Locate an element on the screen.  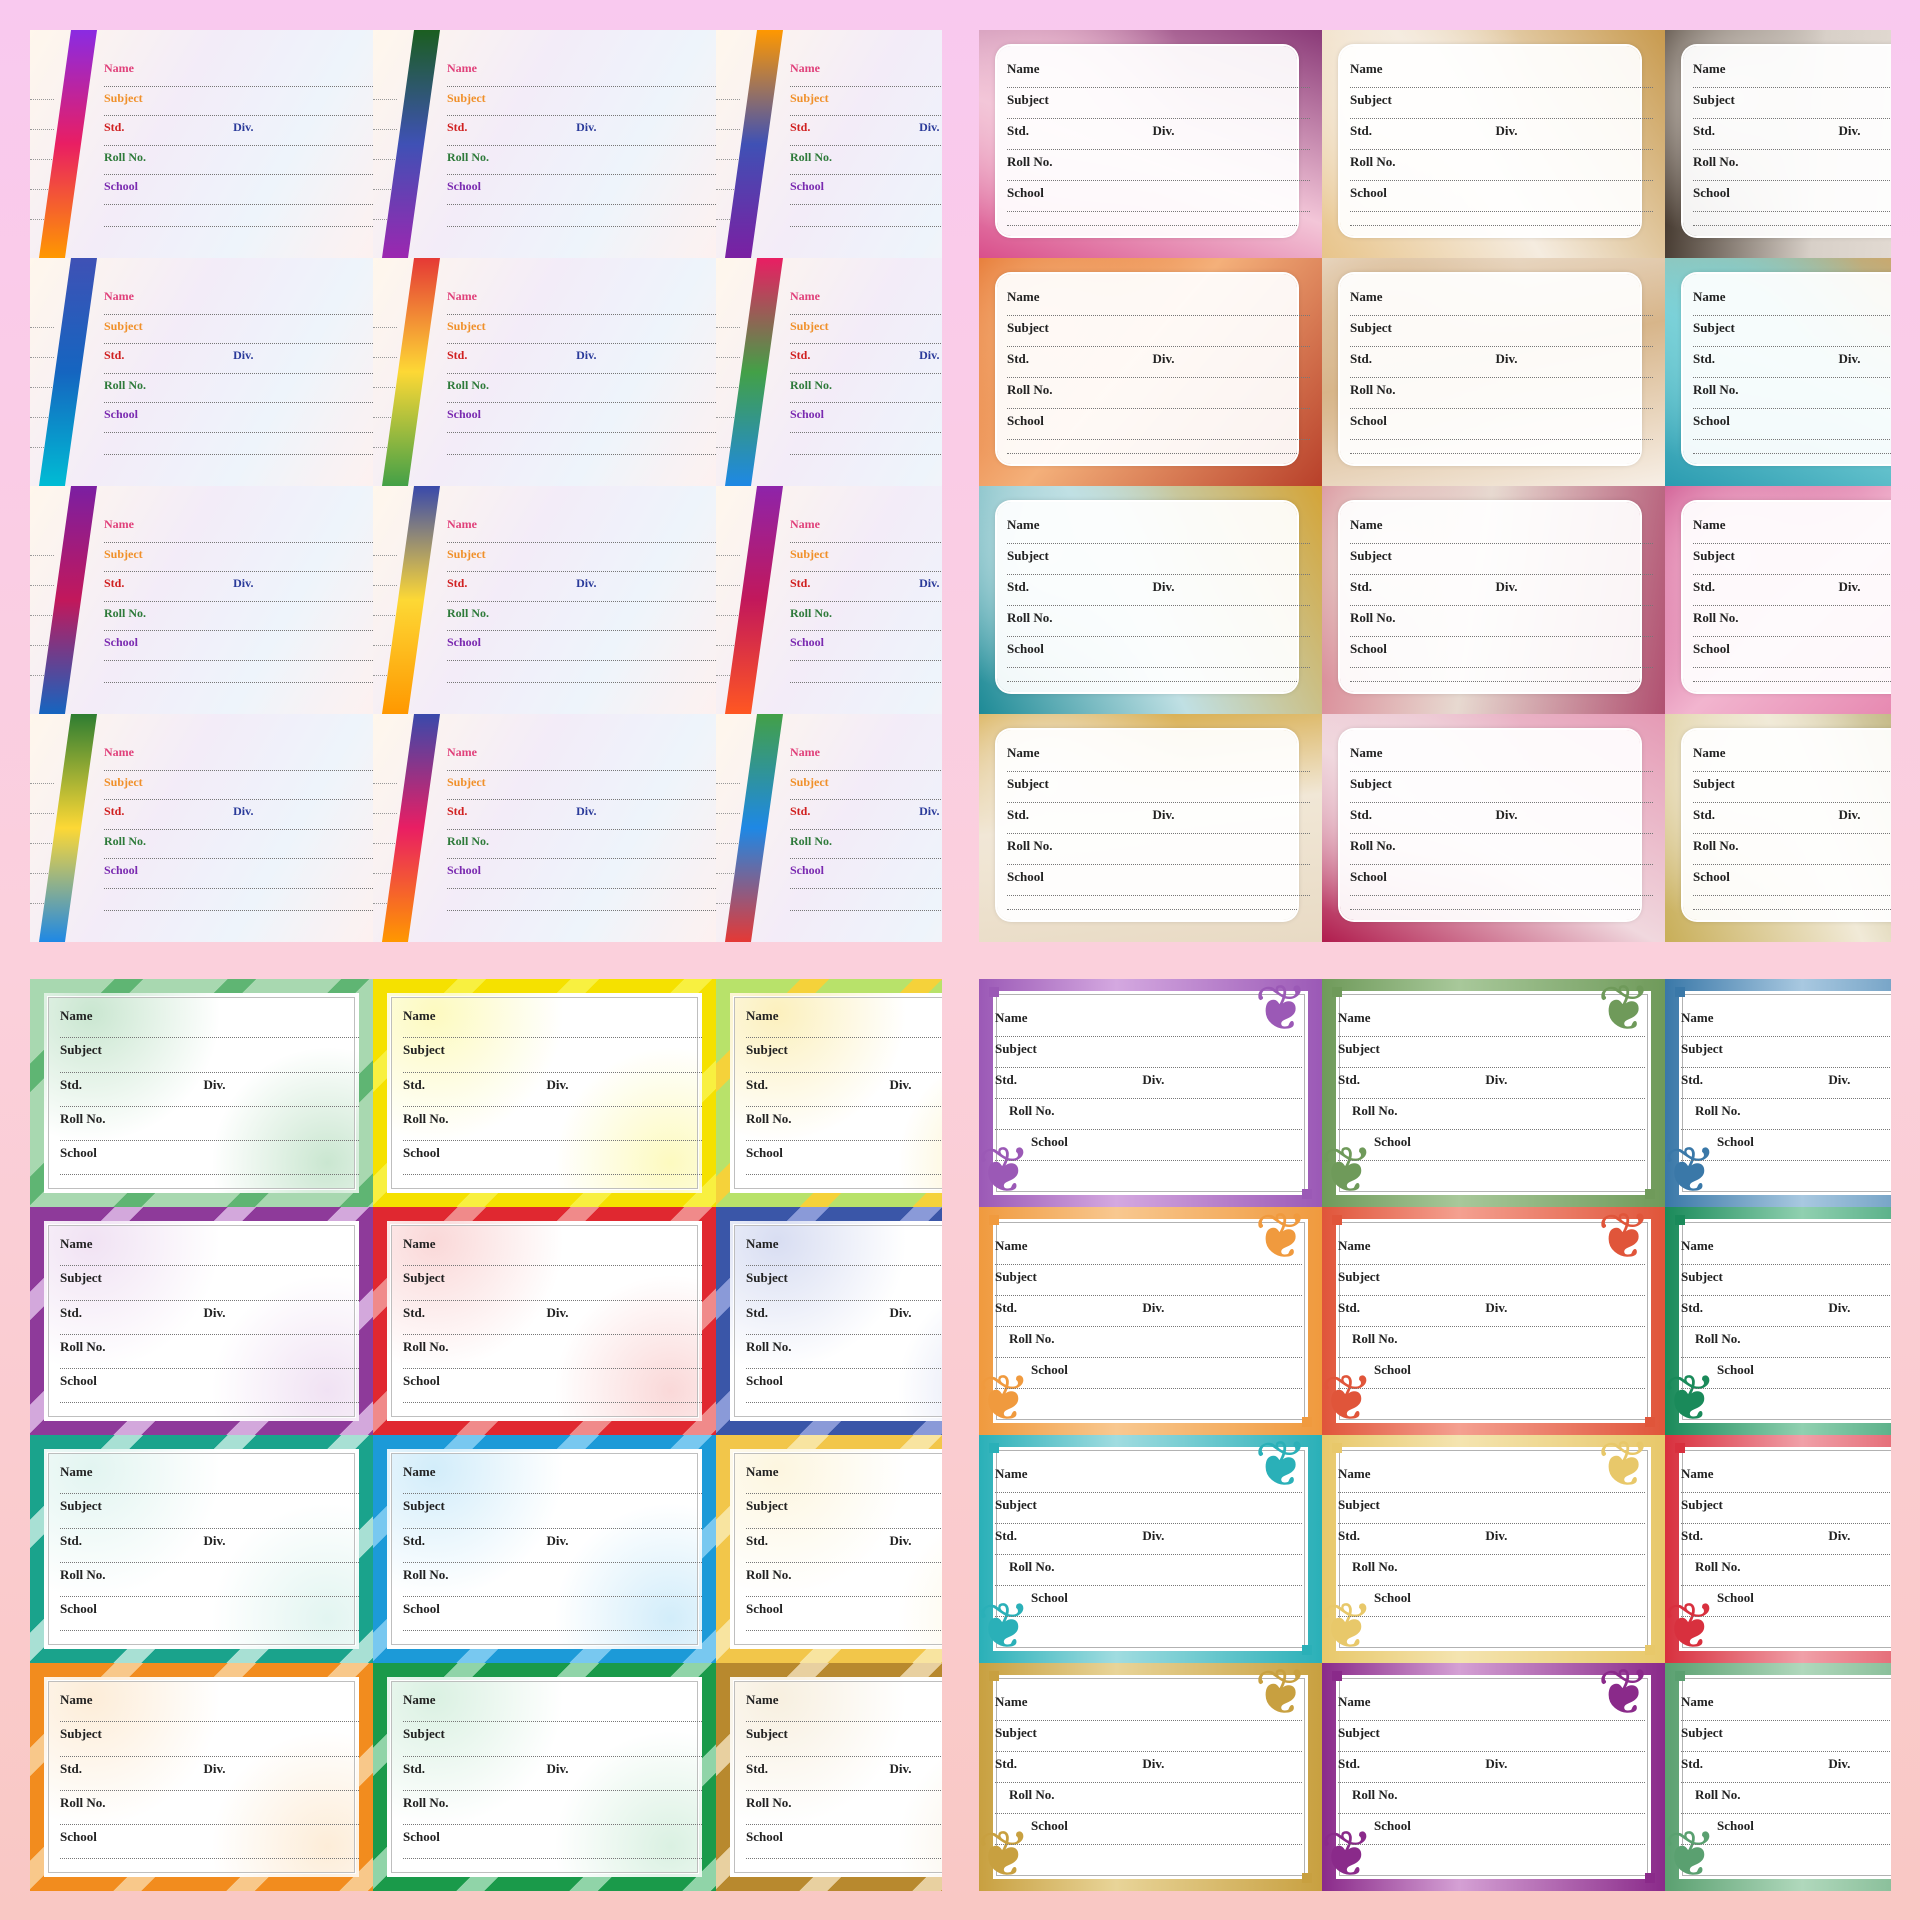
marble-label: Name Subject Std. Div. Roll No. School is located at coordinates (1150, 600).